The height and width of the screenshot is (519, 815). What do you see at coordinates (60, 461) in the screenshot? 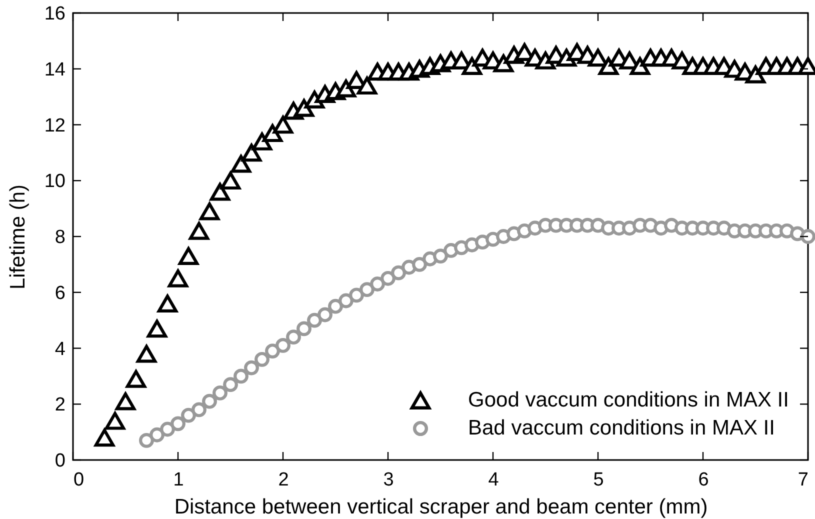
I see `y-tick-label: 0` at bounding box center [60, 461].